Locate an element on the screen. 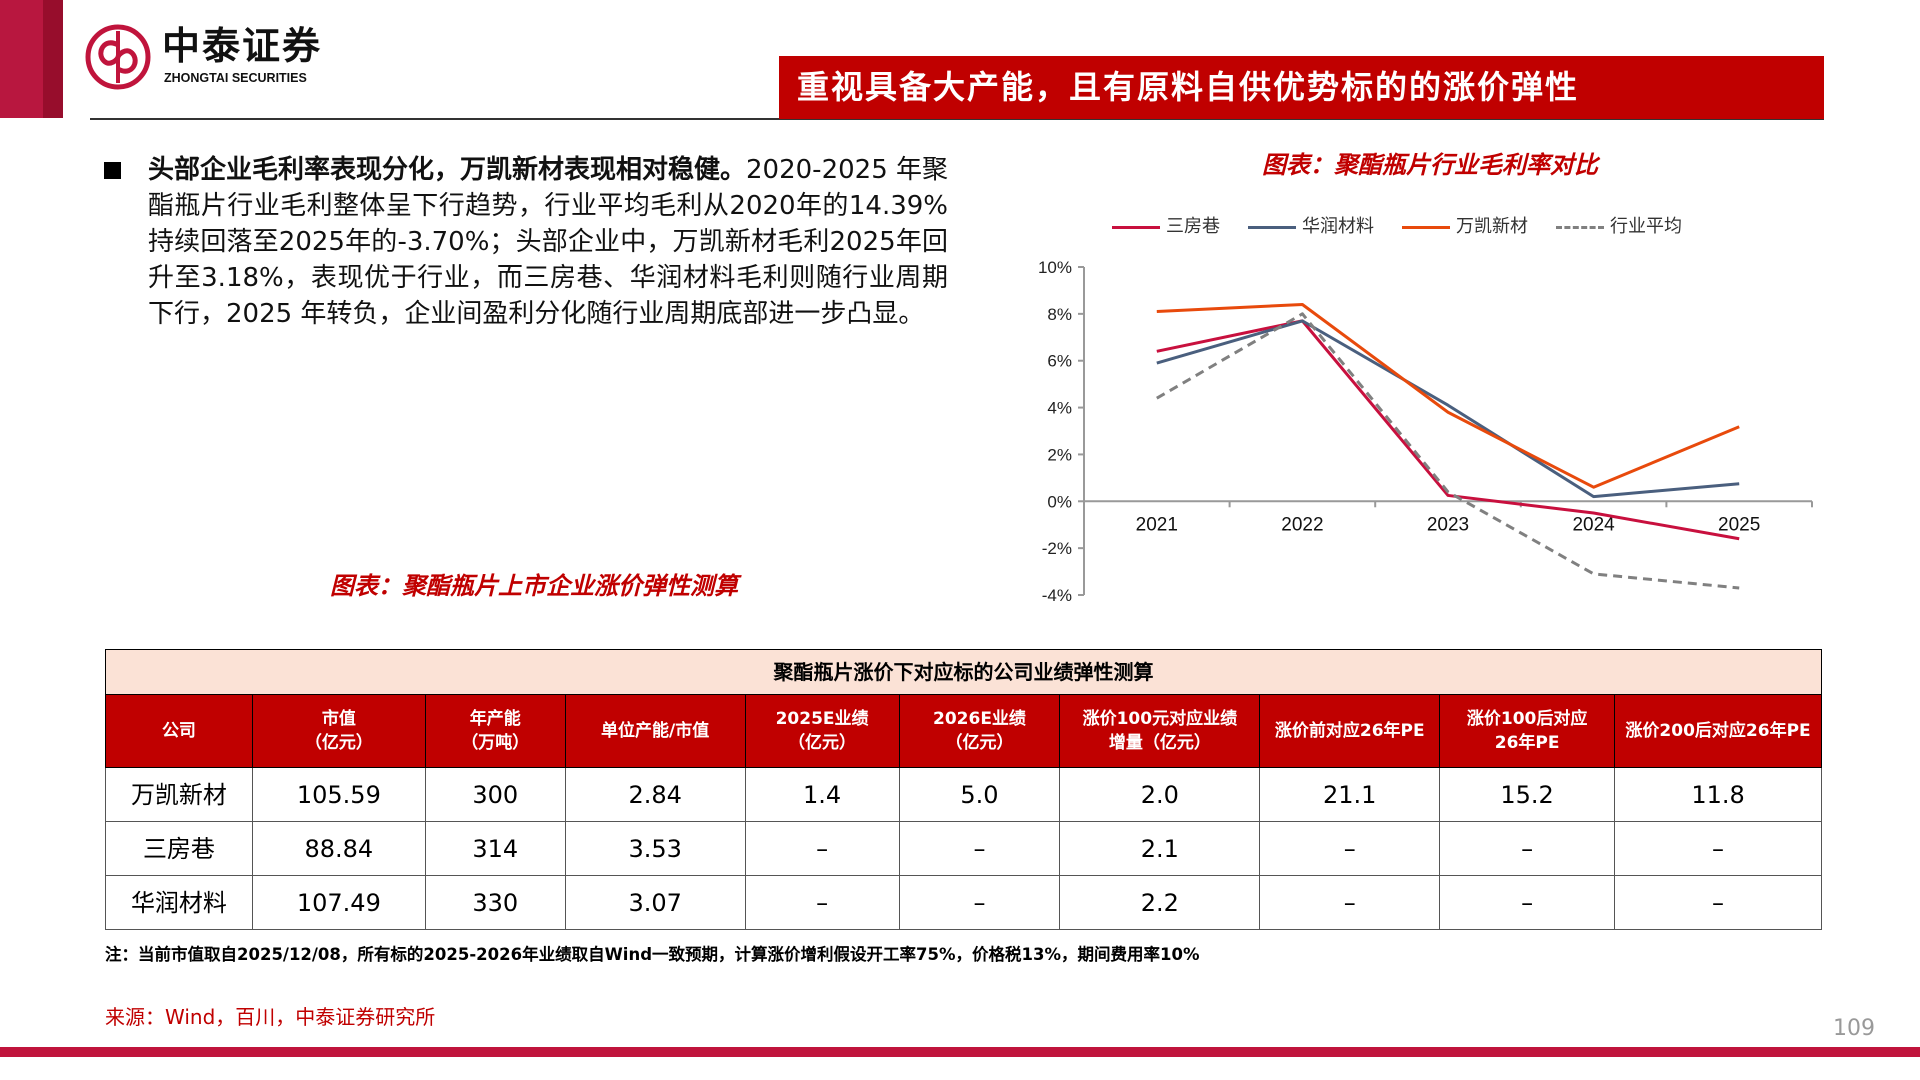 This screenshot has height=1080, width=1920. legend-label: 华润材料 is located at coordinates (1338, 226).